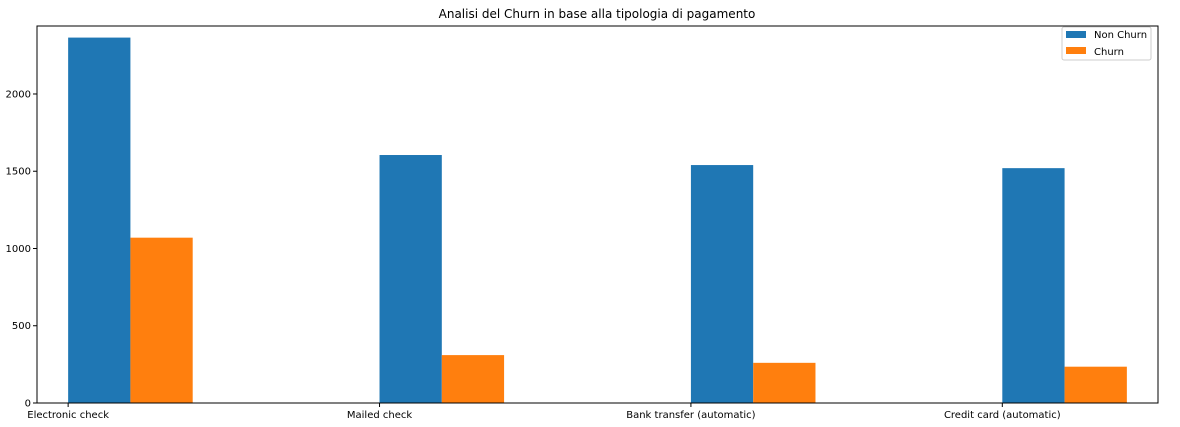 The height and width of the screenshot is (427, 1180). I want to click on y-axis: 0 500 1000 1500 2000, so click(21, 249).